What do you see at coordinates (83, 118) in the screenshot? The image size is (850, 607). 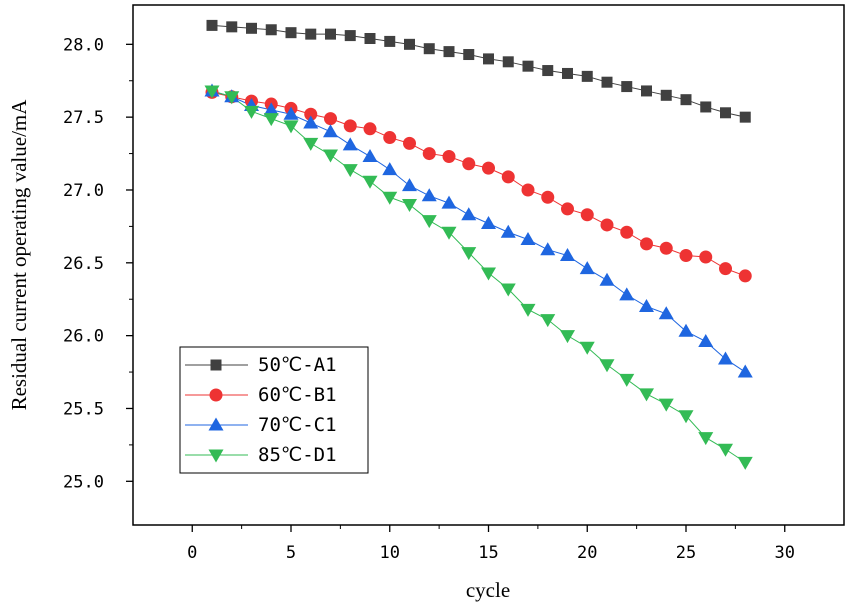 I see `y-tick-label: 27.5` at bounding box center [83, 118].